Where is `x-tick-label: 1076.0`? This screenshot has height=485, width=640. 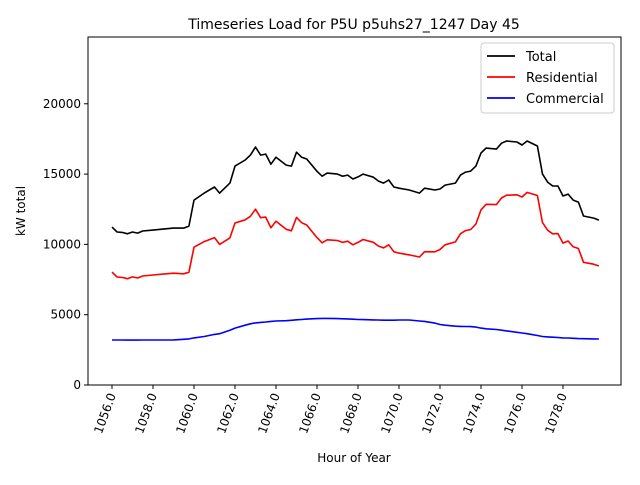 x-tick-label: 1076.0 is located at coordinates (515, 413).